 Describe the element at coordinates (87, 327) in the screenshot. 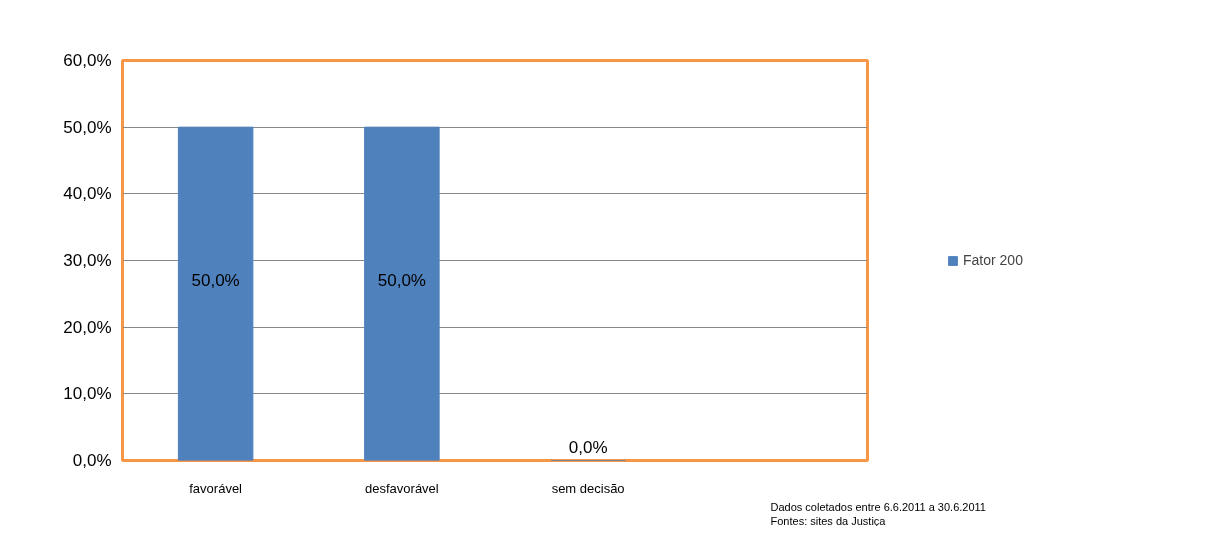

I see `y-tick-label: 20,0%` at that location.